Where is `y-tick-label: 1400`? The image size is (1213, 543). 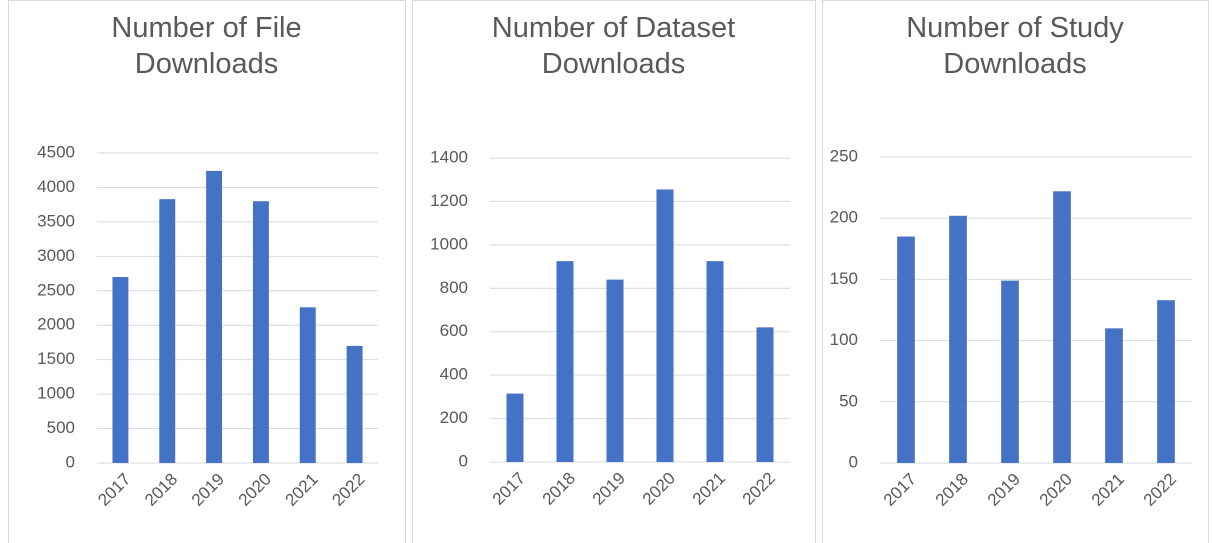
y-tick-label: 1400 is located at coordinates (449, 156).